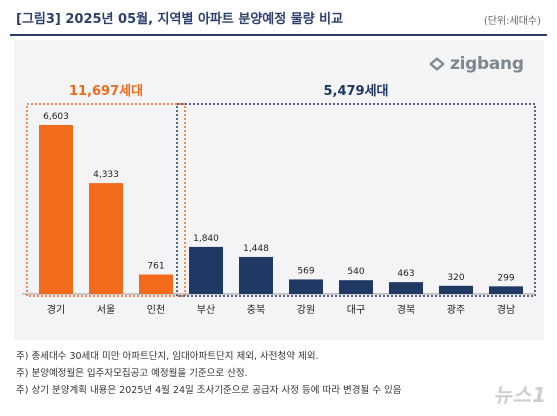 This screenshot has height=416, width=557. Describe the element at coordinates (512, 21) in the screenshot. I see `unit-label: (단위:세대수)` at that location.